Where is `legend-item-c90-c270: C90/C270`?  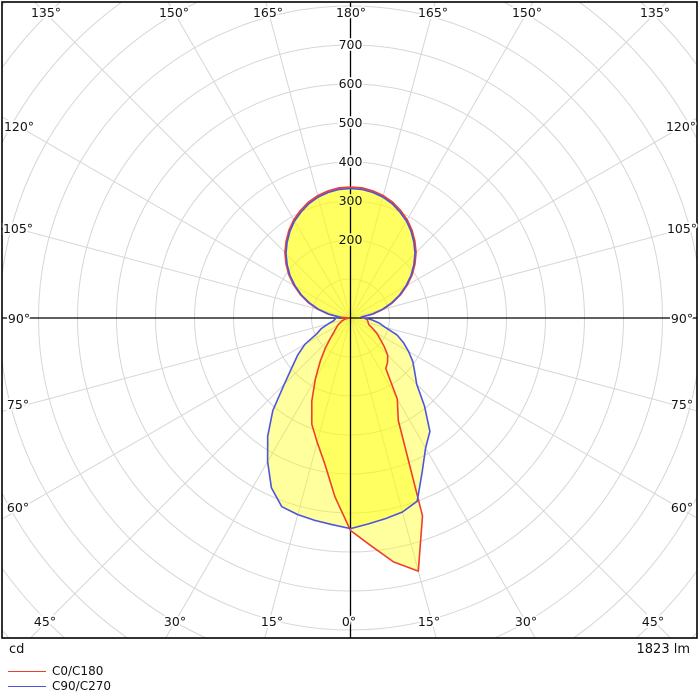
legend-item-c90-c270: C90/C270 is located at coordinates (150, 686).